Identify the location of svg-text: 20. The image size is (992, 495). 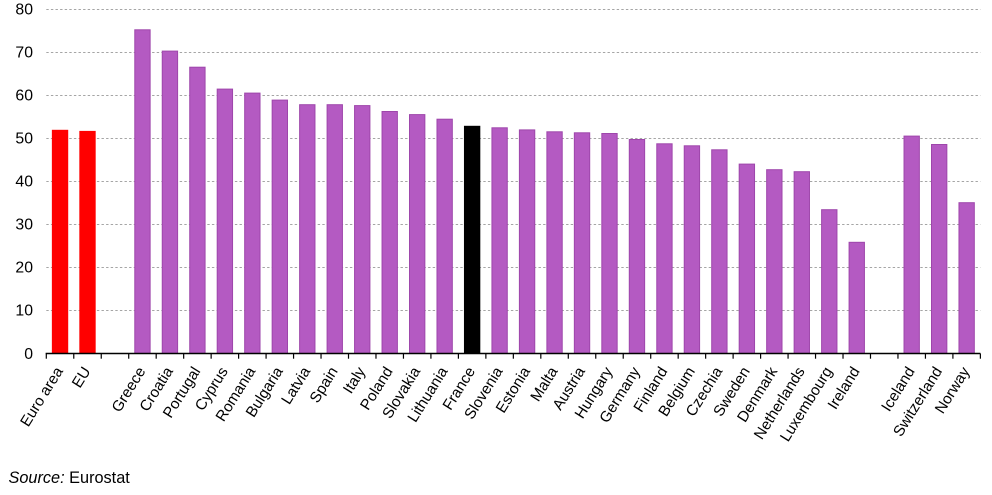
(24, 268).